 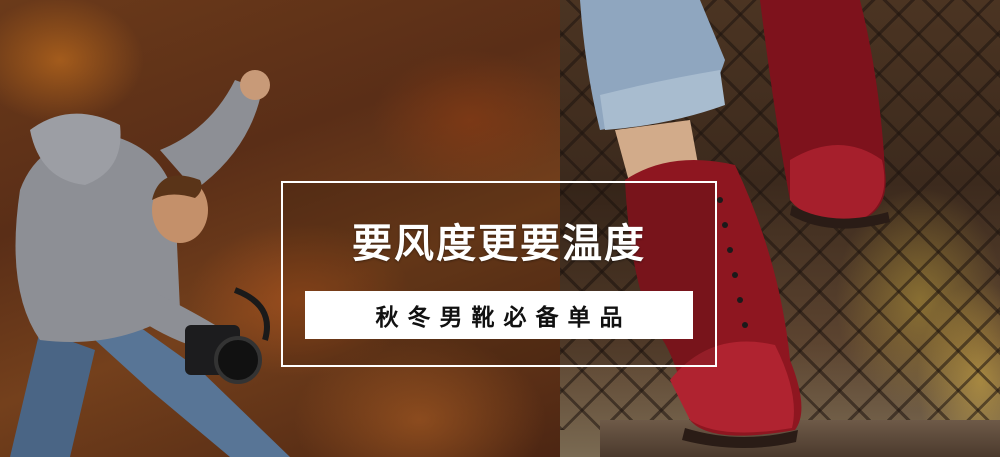 I want to click on stone-ledge, so click(x=800, y=438).